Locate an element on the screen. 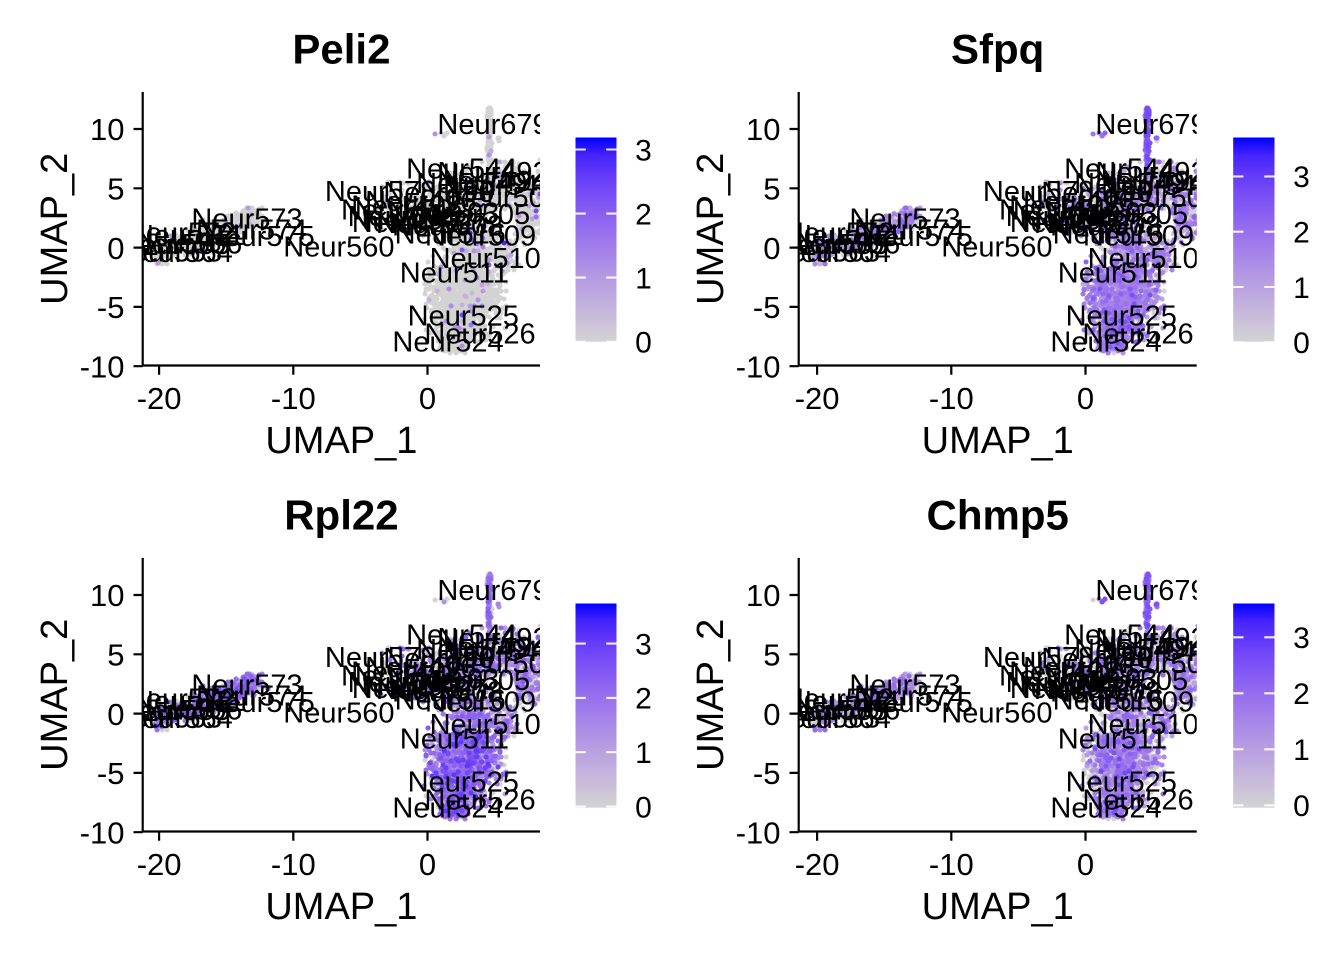 This screenshot has width=1344, height=960. svg-text: Neur503 is located at coordinates (1101, 213).